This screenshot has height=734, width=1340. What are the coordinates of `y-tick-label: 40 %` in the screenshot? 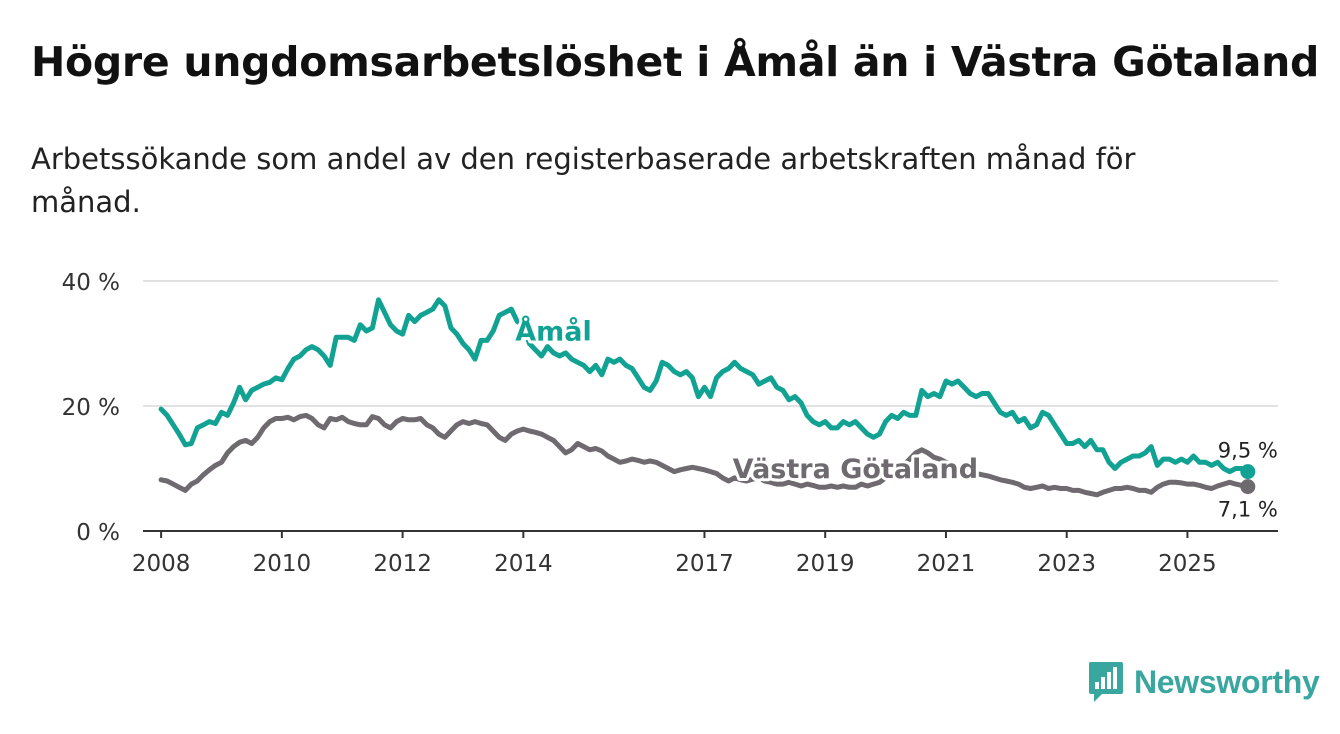 It's located at (91, 283).